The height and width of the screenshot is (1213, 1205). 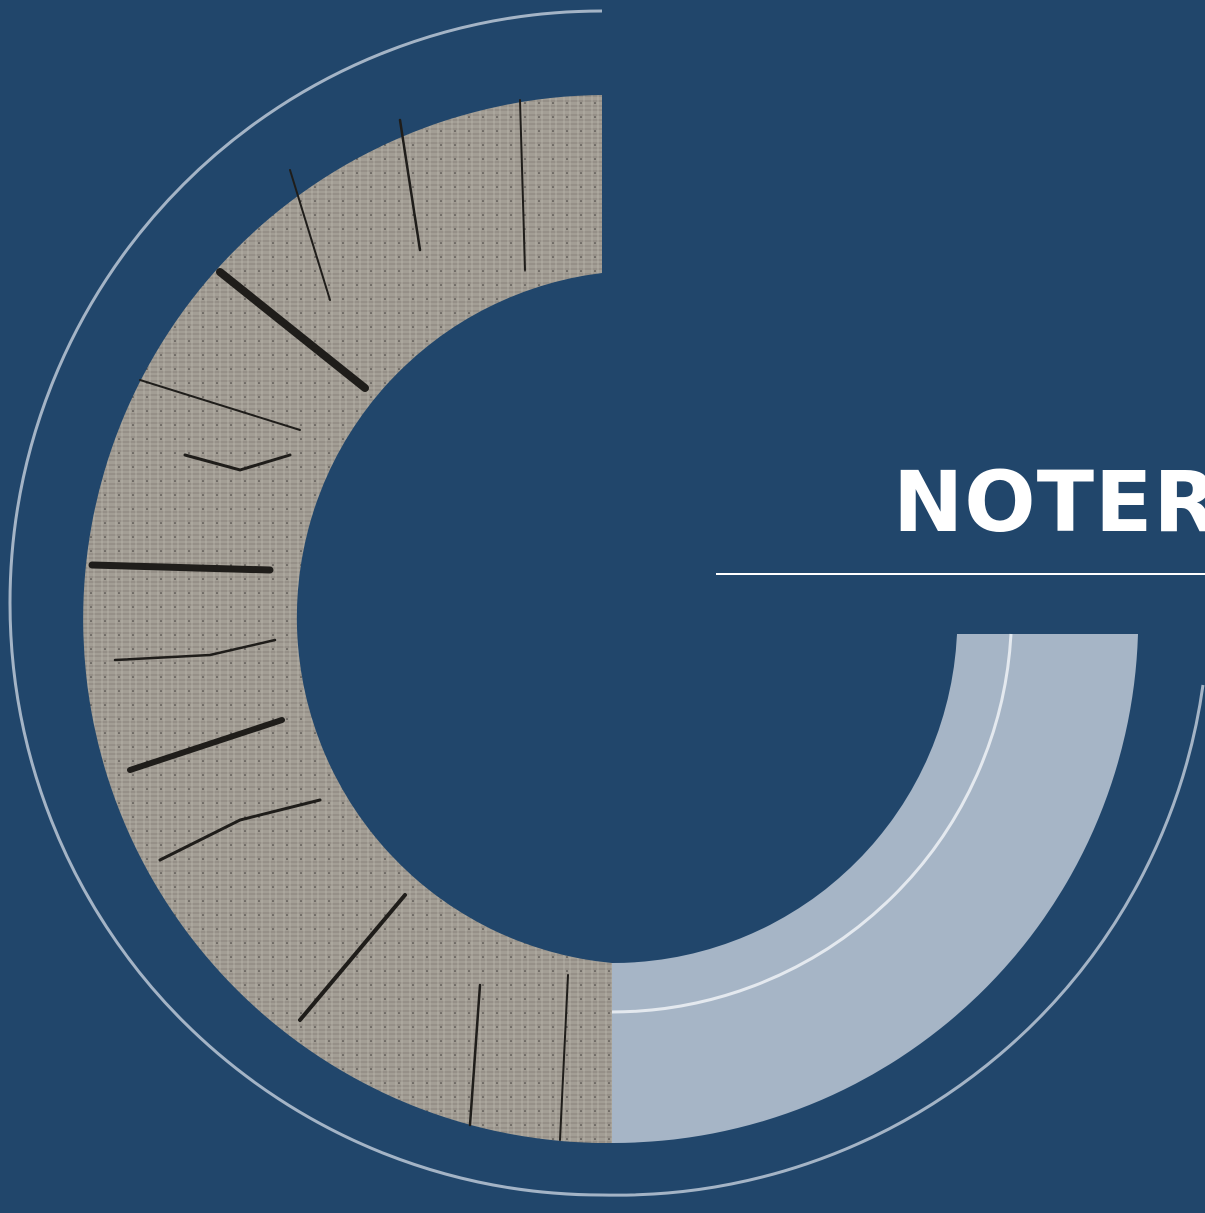 I want to click on page-title: NOTER, so click(x=1049, y=502).